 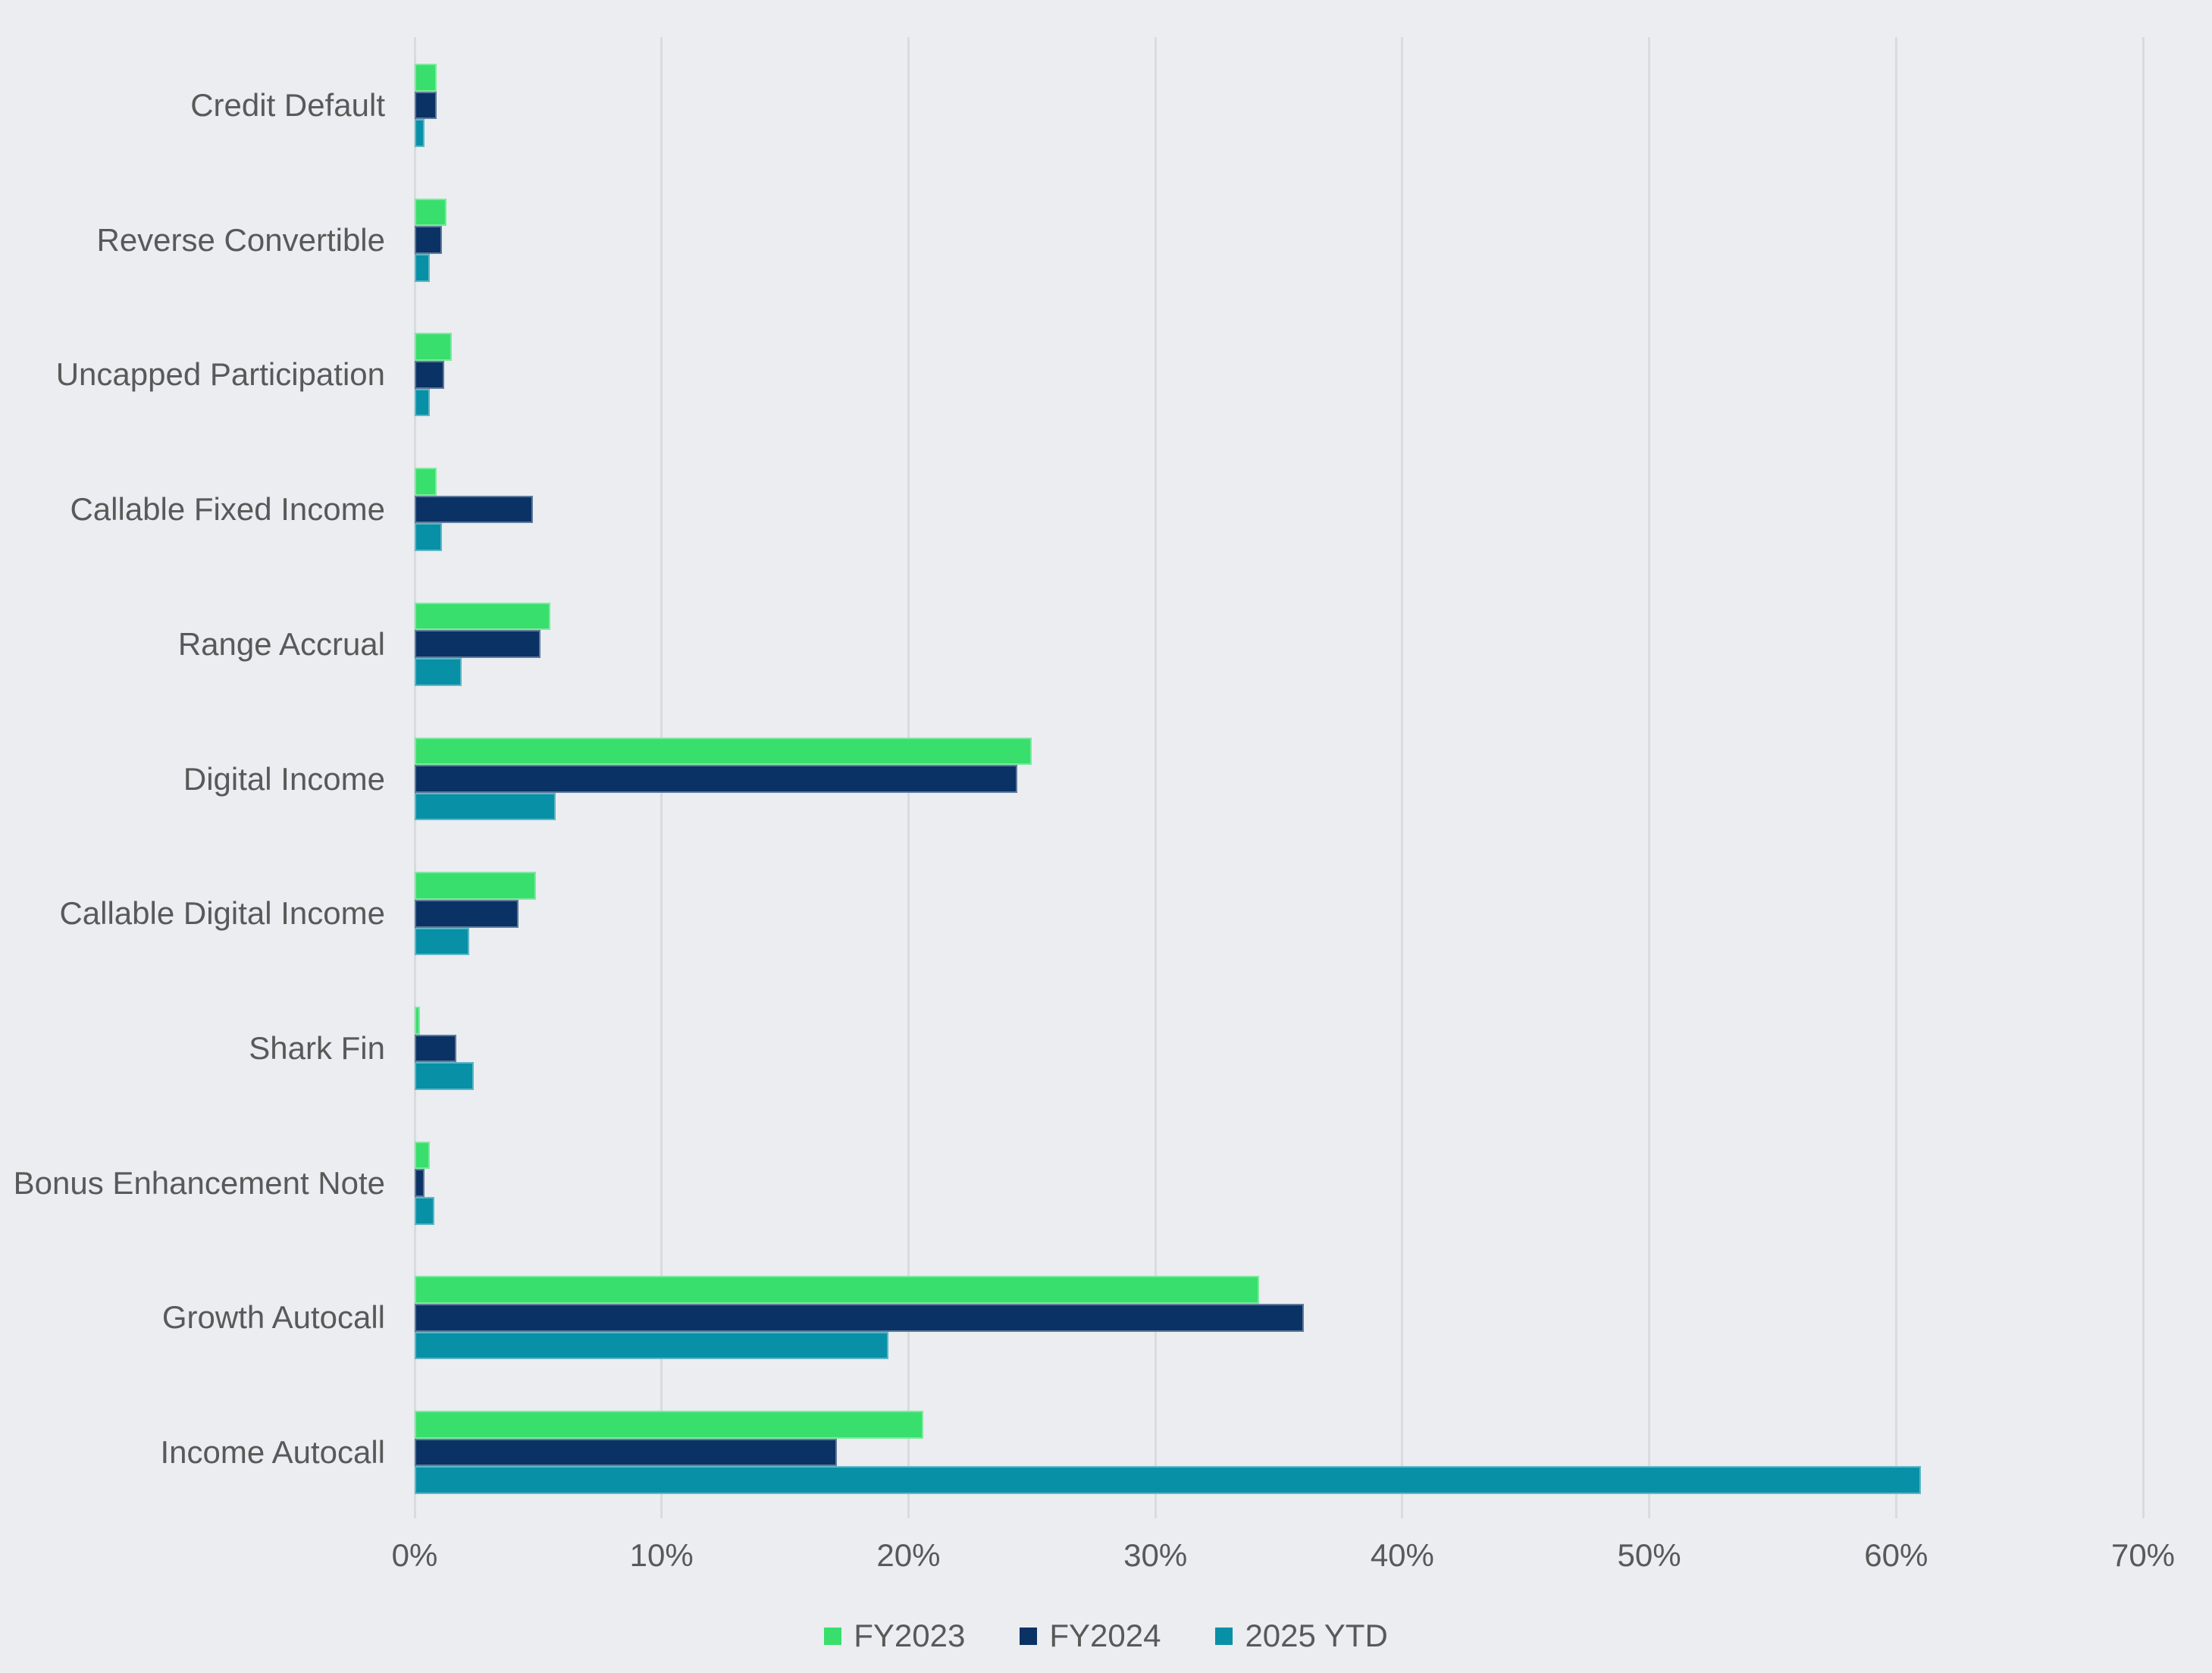 What do you see at coordinates (429, 537) in the screenshot?
I see `bar-2025-ytd-callable-fixed-income` at bounding box center [429, 537].